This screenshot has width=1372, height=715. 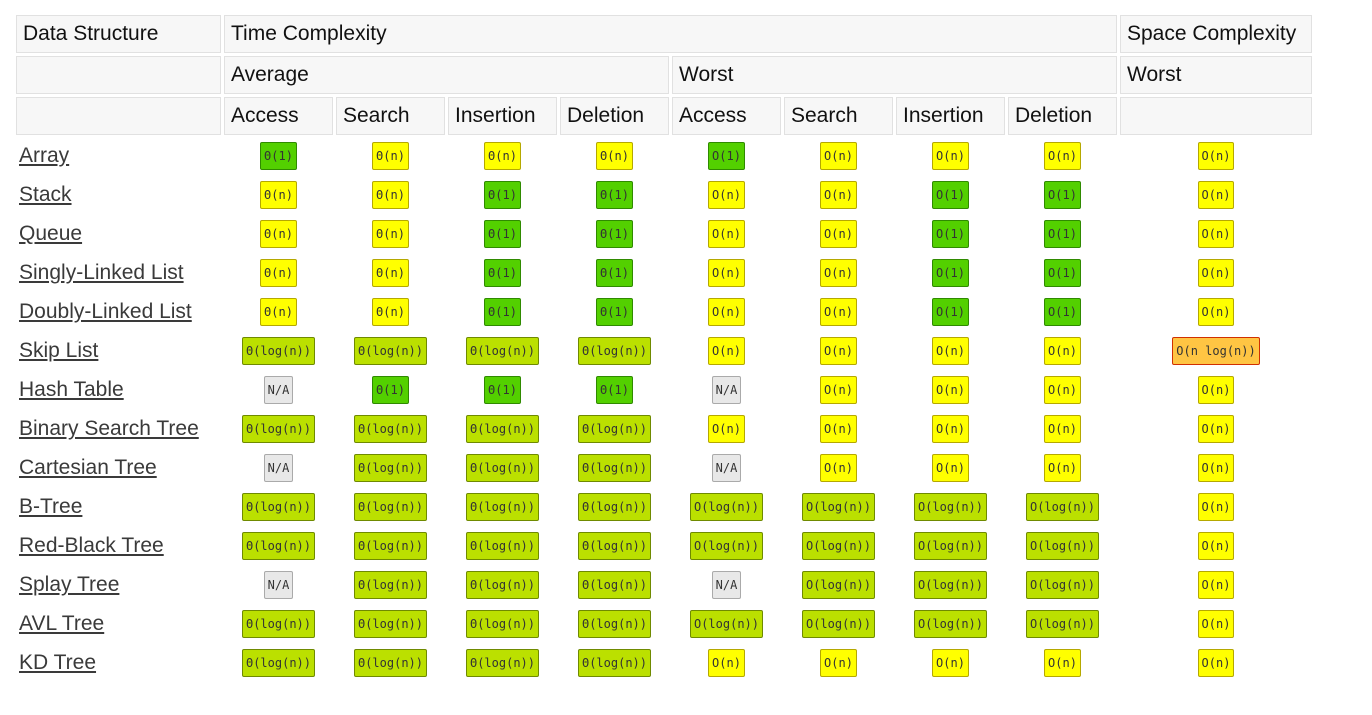 What do you see at coordinates (1062, 116) in the screenshot?
I see `header-op-worst-deletion: Deletion` at bounding box center [1062, 116].